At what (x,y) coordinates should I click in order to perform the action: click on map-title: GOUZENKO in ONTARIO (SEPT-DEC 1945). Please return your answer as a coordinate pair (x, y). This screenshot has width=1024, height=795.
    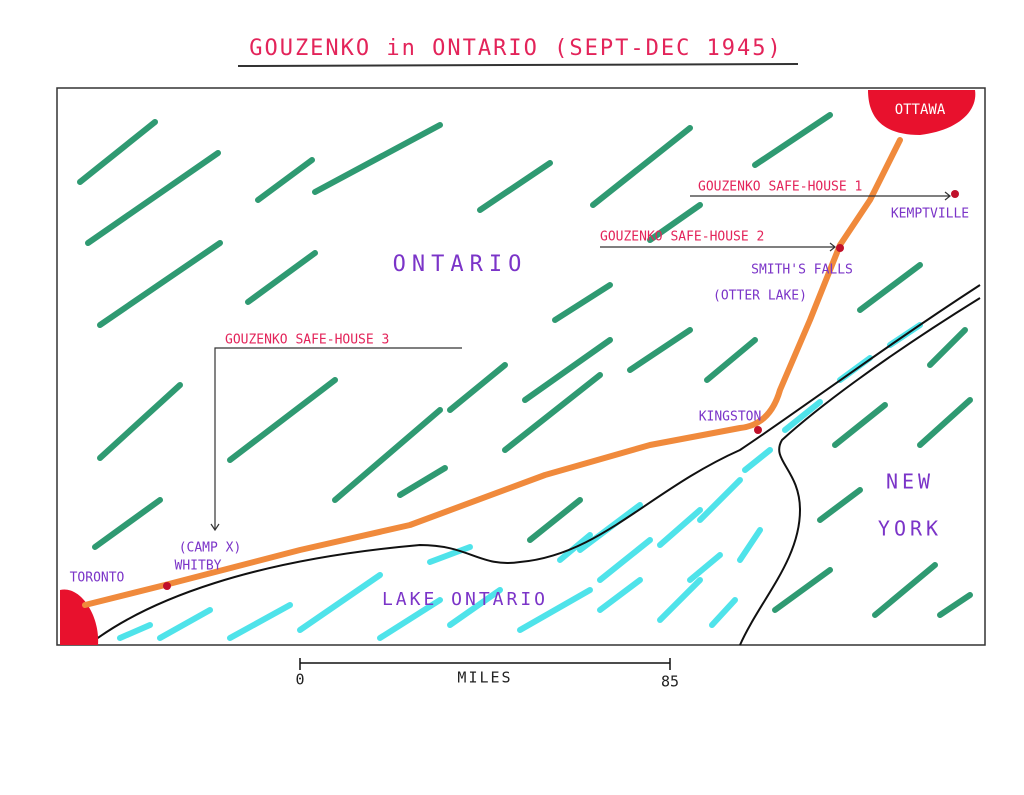
    Looking at the image, I should click on (516, 48).